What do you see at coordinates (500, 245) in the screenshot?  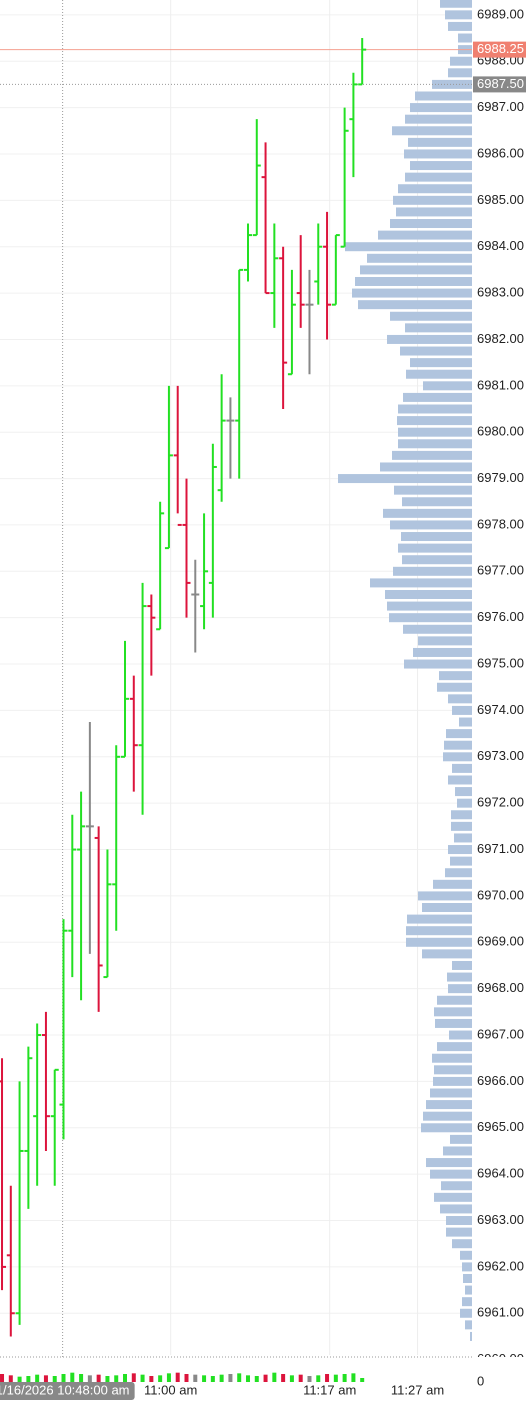 I see `y-tick-label: 6984.00` at bounding box center [500, 245].